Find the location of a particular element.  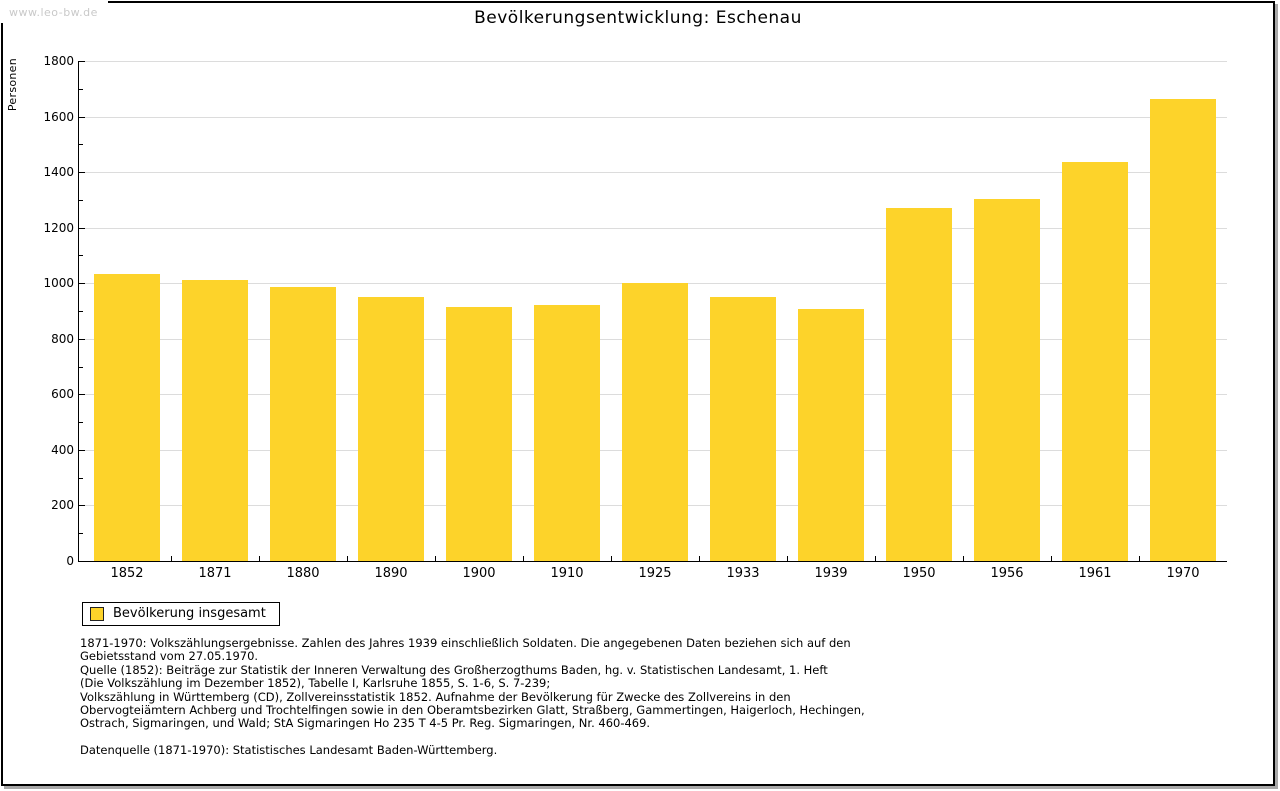

y-tick-label: 200 is located at coordinates (62, 505).